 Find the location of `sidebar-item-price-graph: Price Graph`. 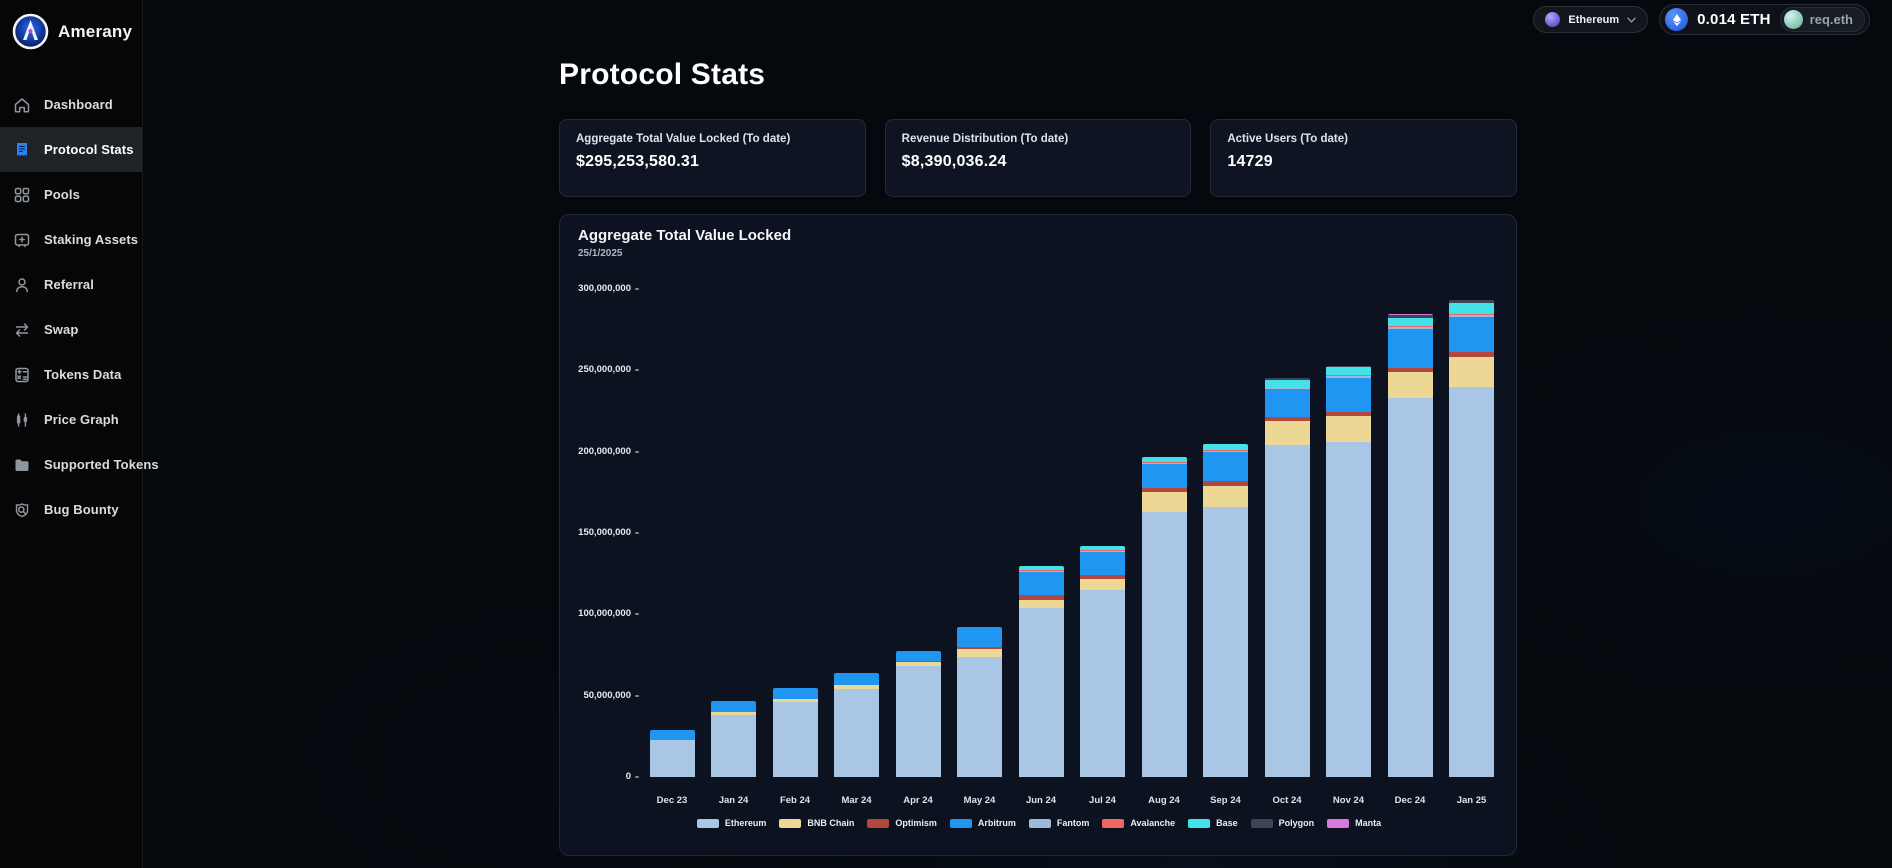

sidebar-item-price-graph: Price Graph is located at coordinates (71, 419).